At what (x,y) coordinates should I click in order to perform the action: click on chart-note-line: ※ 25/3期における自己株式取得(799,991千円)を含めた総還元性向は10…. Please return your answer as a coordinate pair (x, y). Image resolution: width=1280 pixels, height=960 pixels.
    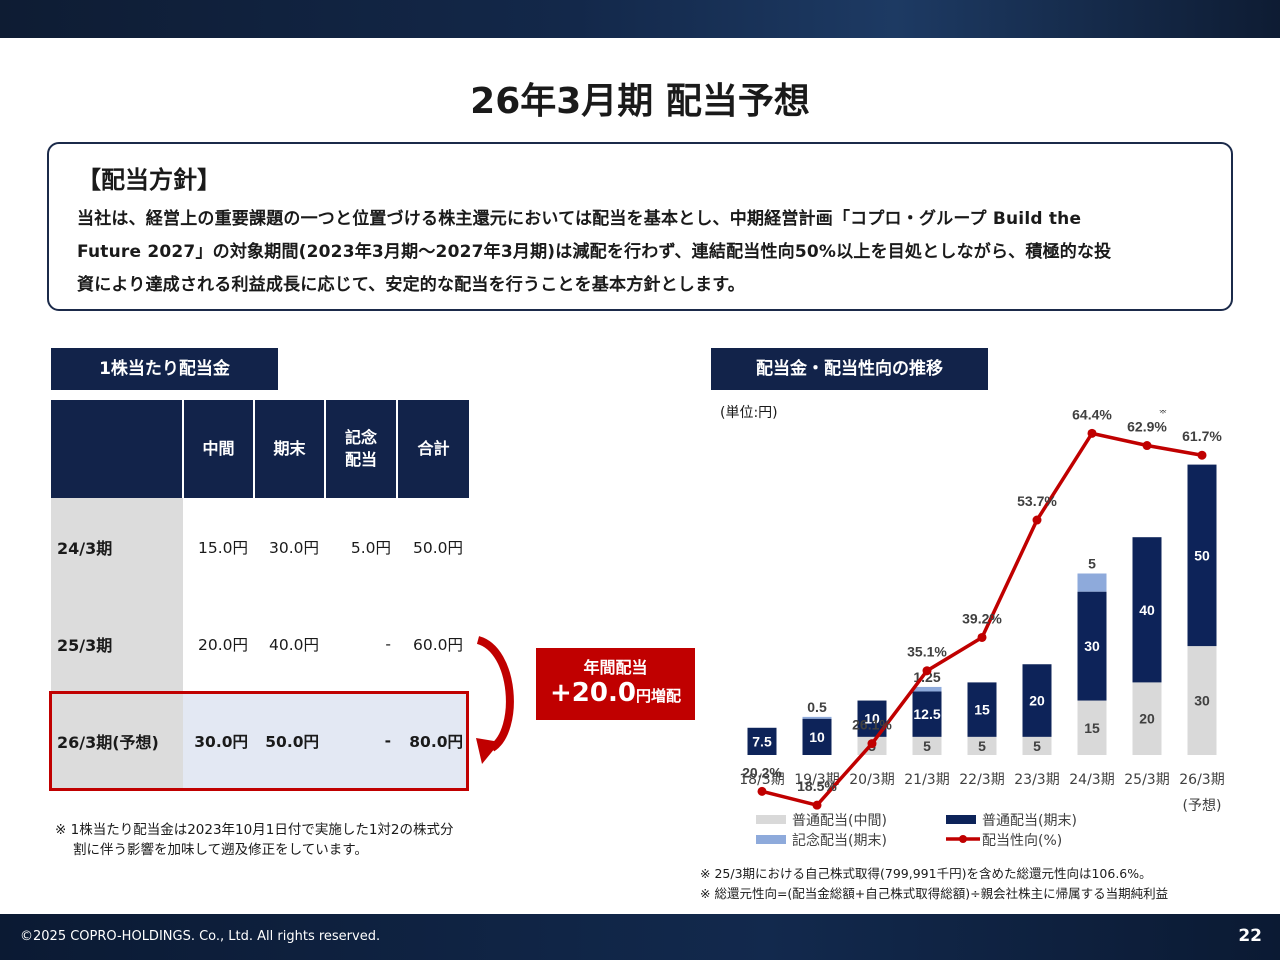
    Looking at the image, I should click on (926, 873).